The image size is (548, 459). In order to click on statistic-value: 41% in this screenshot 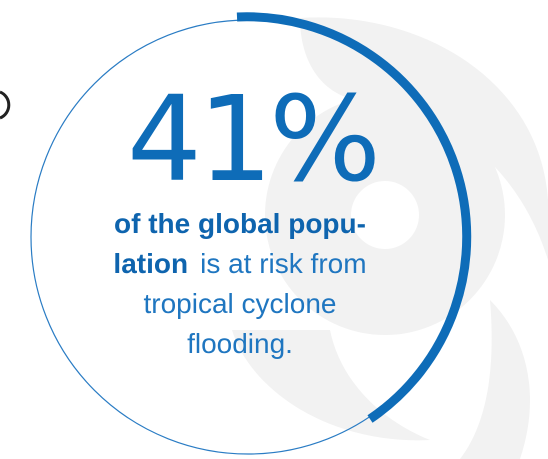, I will do `click(253, 139)`.